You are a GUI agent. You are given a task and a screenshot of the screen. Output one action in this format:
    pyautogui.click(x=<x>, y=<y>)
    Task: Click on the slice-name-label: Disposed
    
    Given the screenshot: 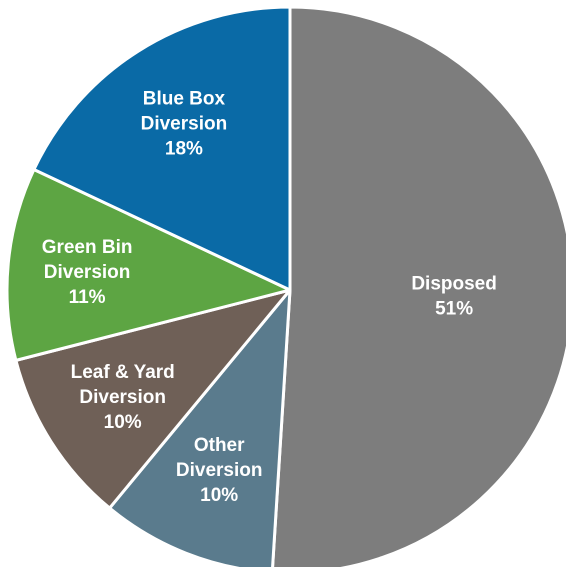 What is the action you would take?
    pyautogui.click(x=454, y=284)
    